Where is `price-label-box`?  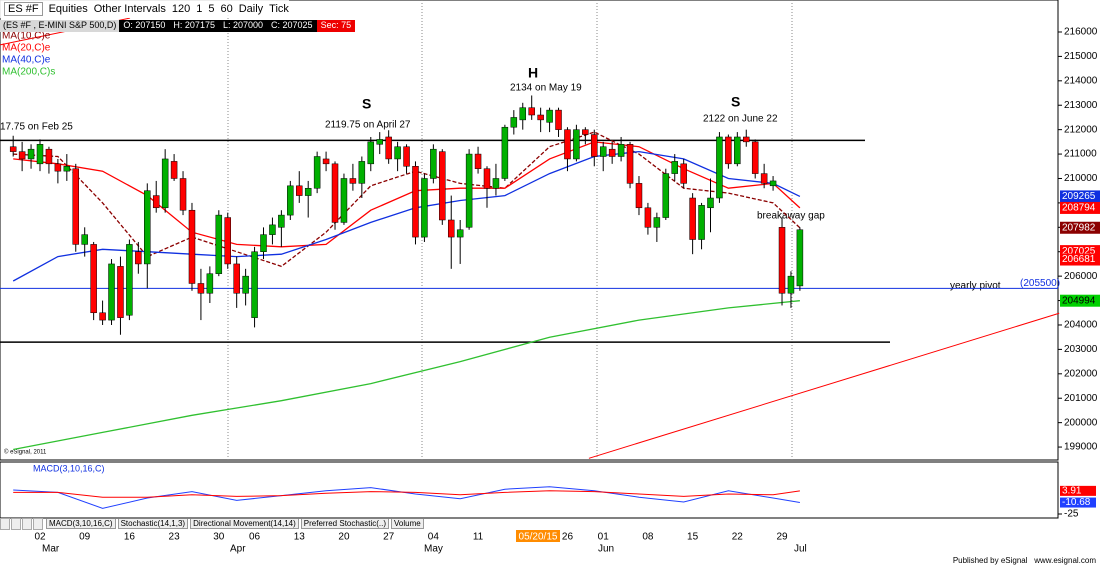 price-label-box is located at coordinates (1080, 227).